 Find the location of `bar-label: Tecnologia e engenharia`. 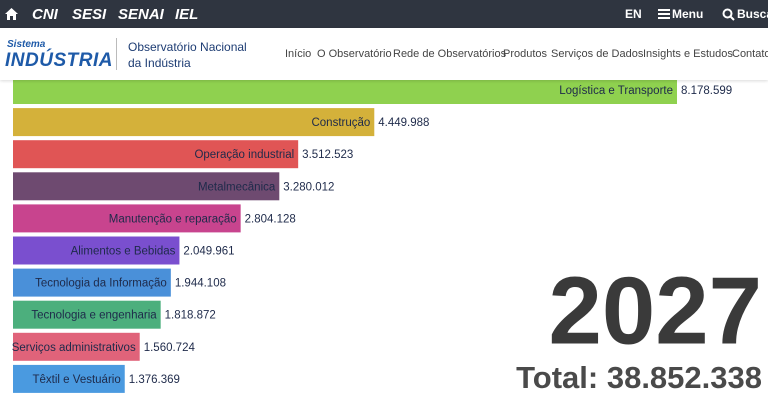

bar-label: Tecnologia e engenharia is located at coordinates (94, 316).